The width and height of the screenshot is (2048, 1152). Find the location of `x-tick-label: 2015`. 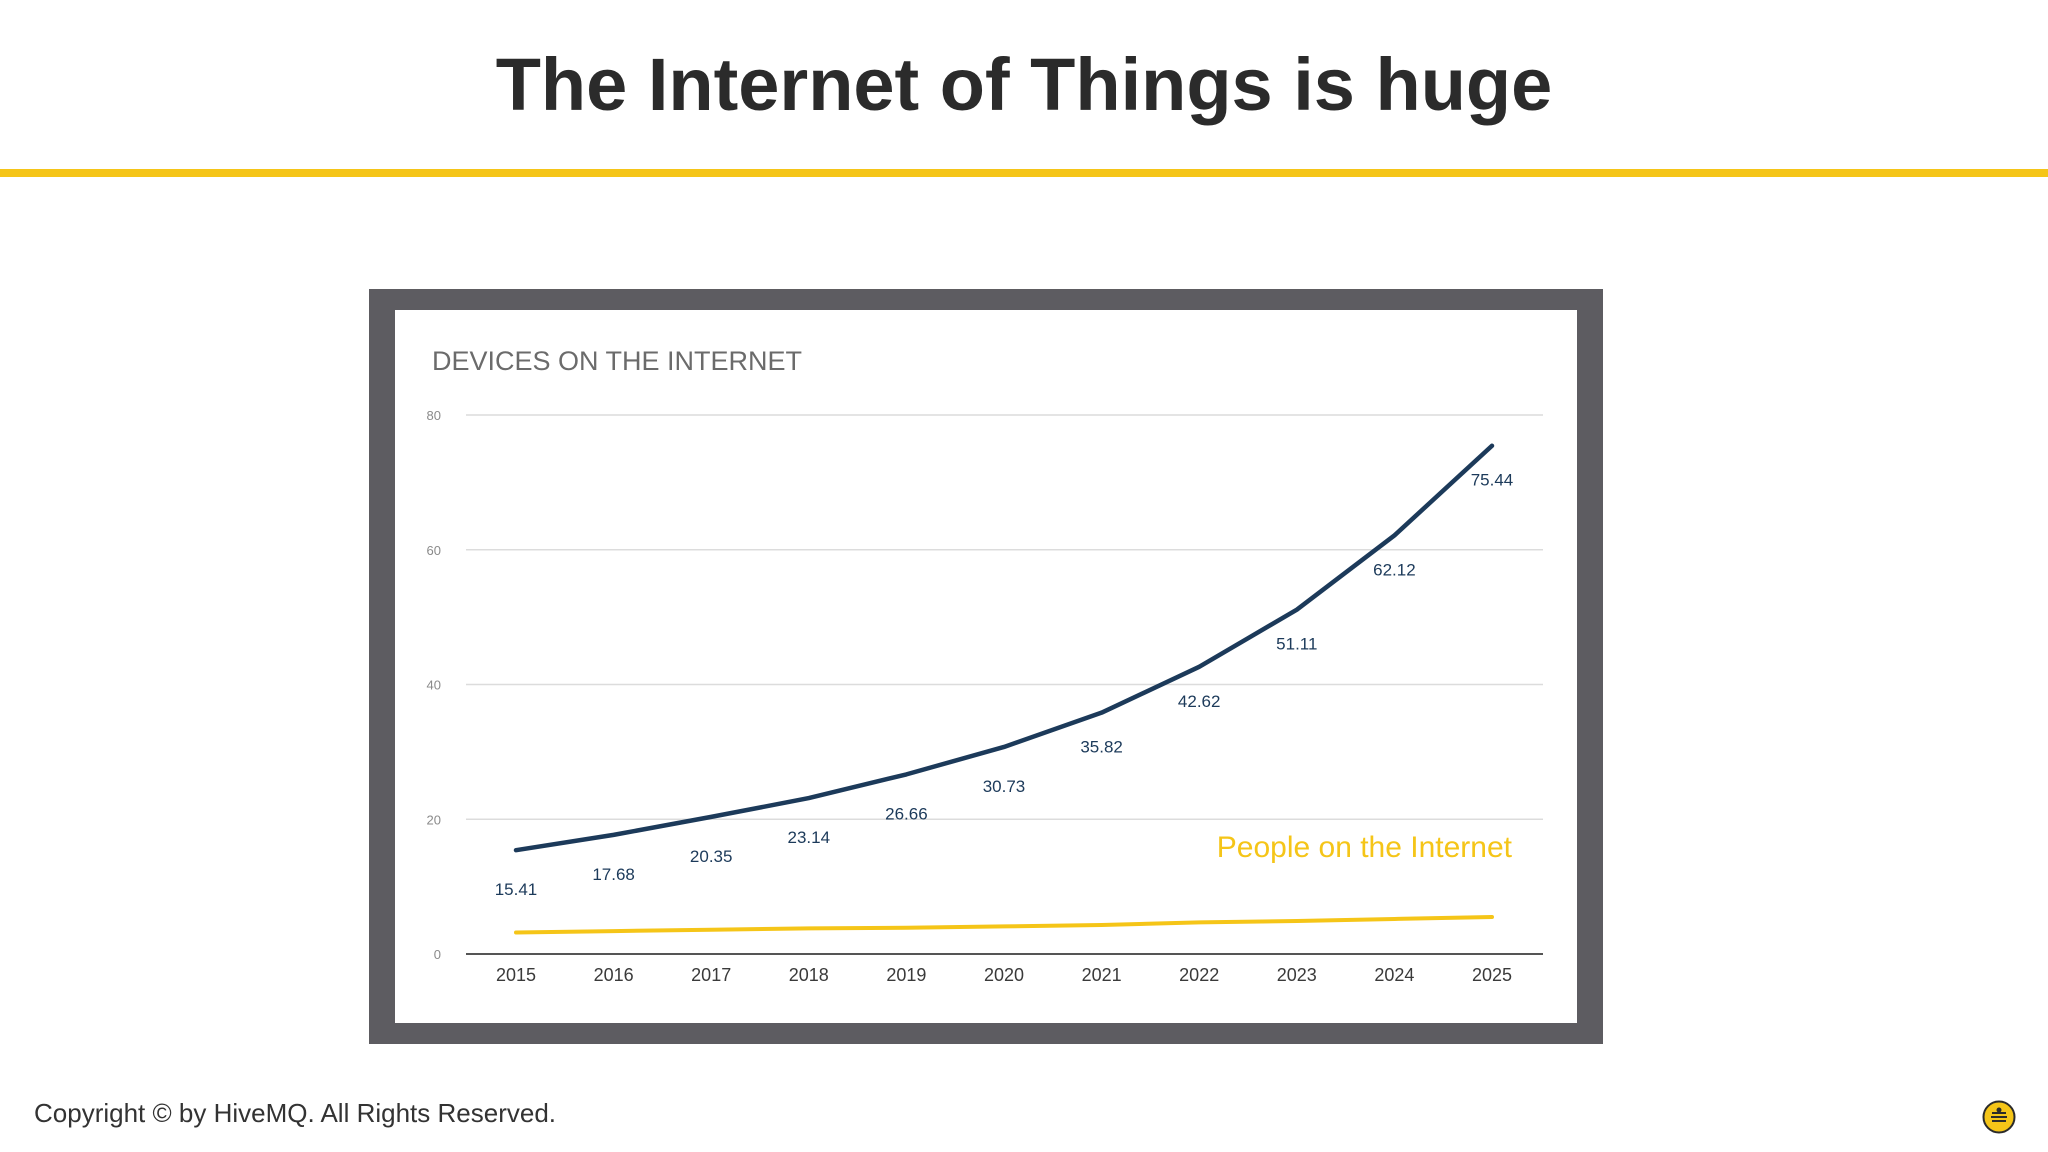

x-tick-label: 2015 is located at coordinates (516, 975).